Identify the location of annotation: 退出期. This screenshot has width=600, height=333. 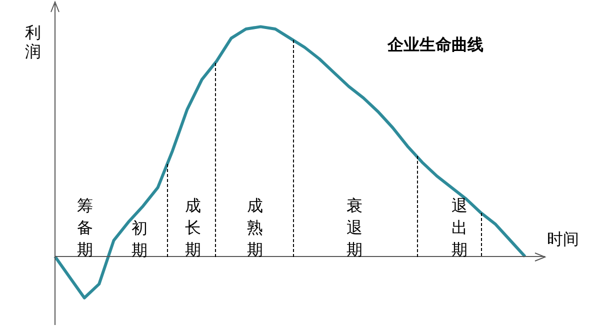
(460, 228).